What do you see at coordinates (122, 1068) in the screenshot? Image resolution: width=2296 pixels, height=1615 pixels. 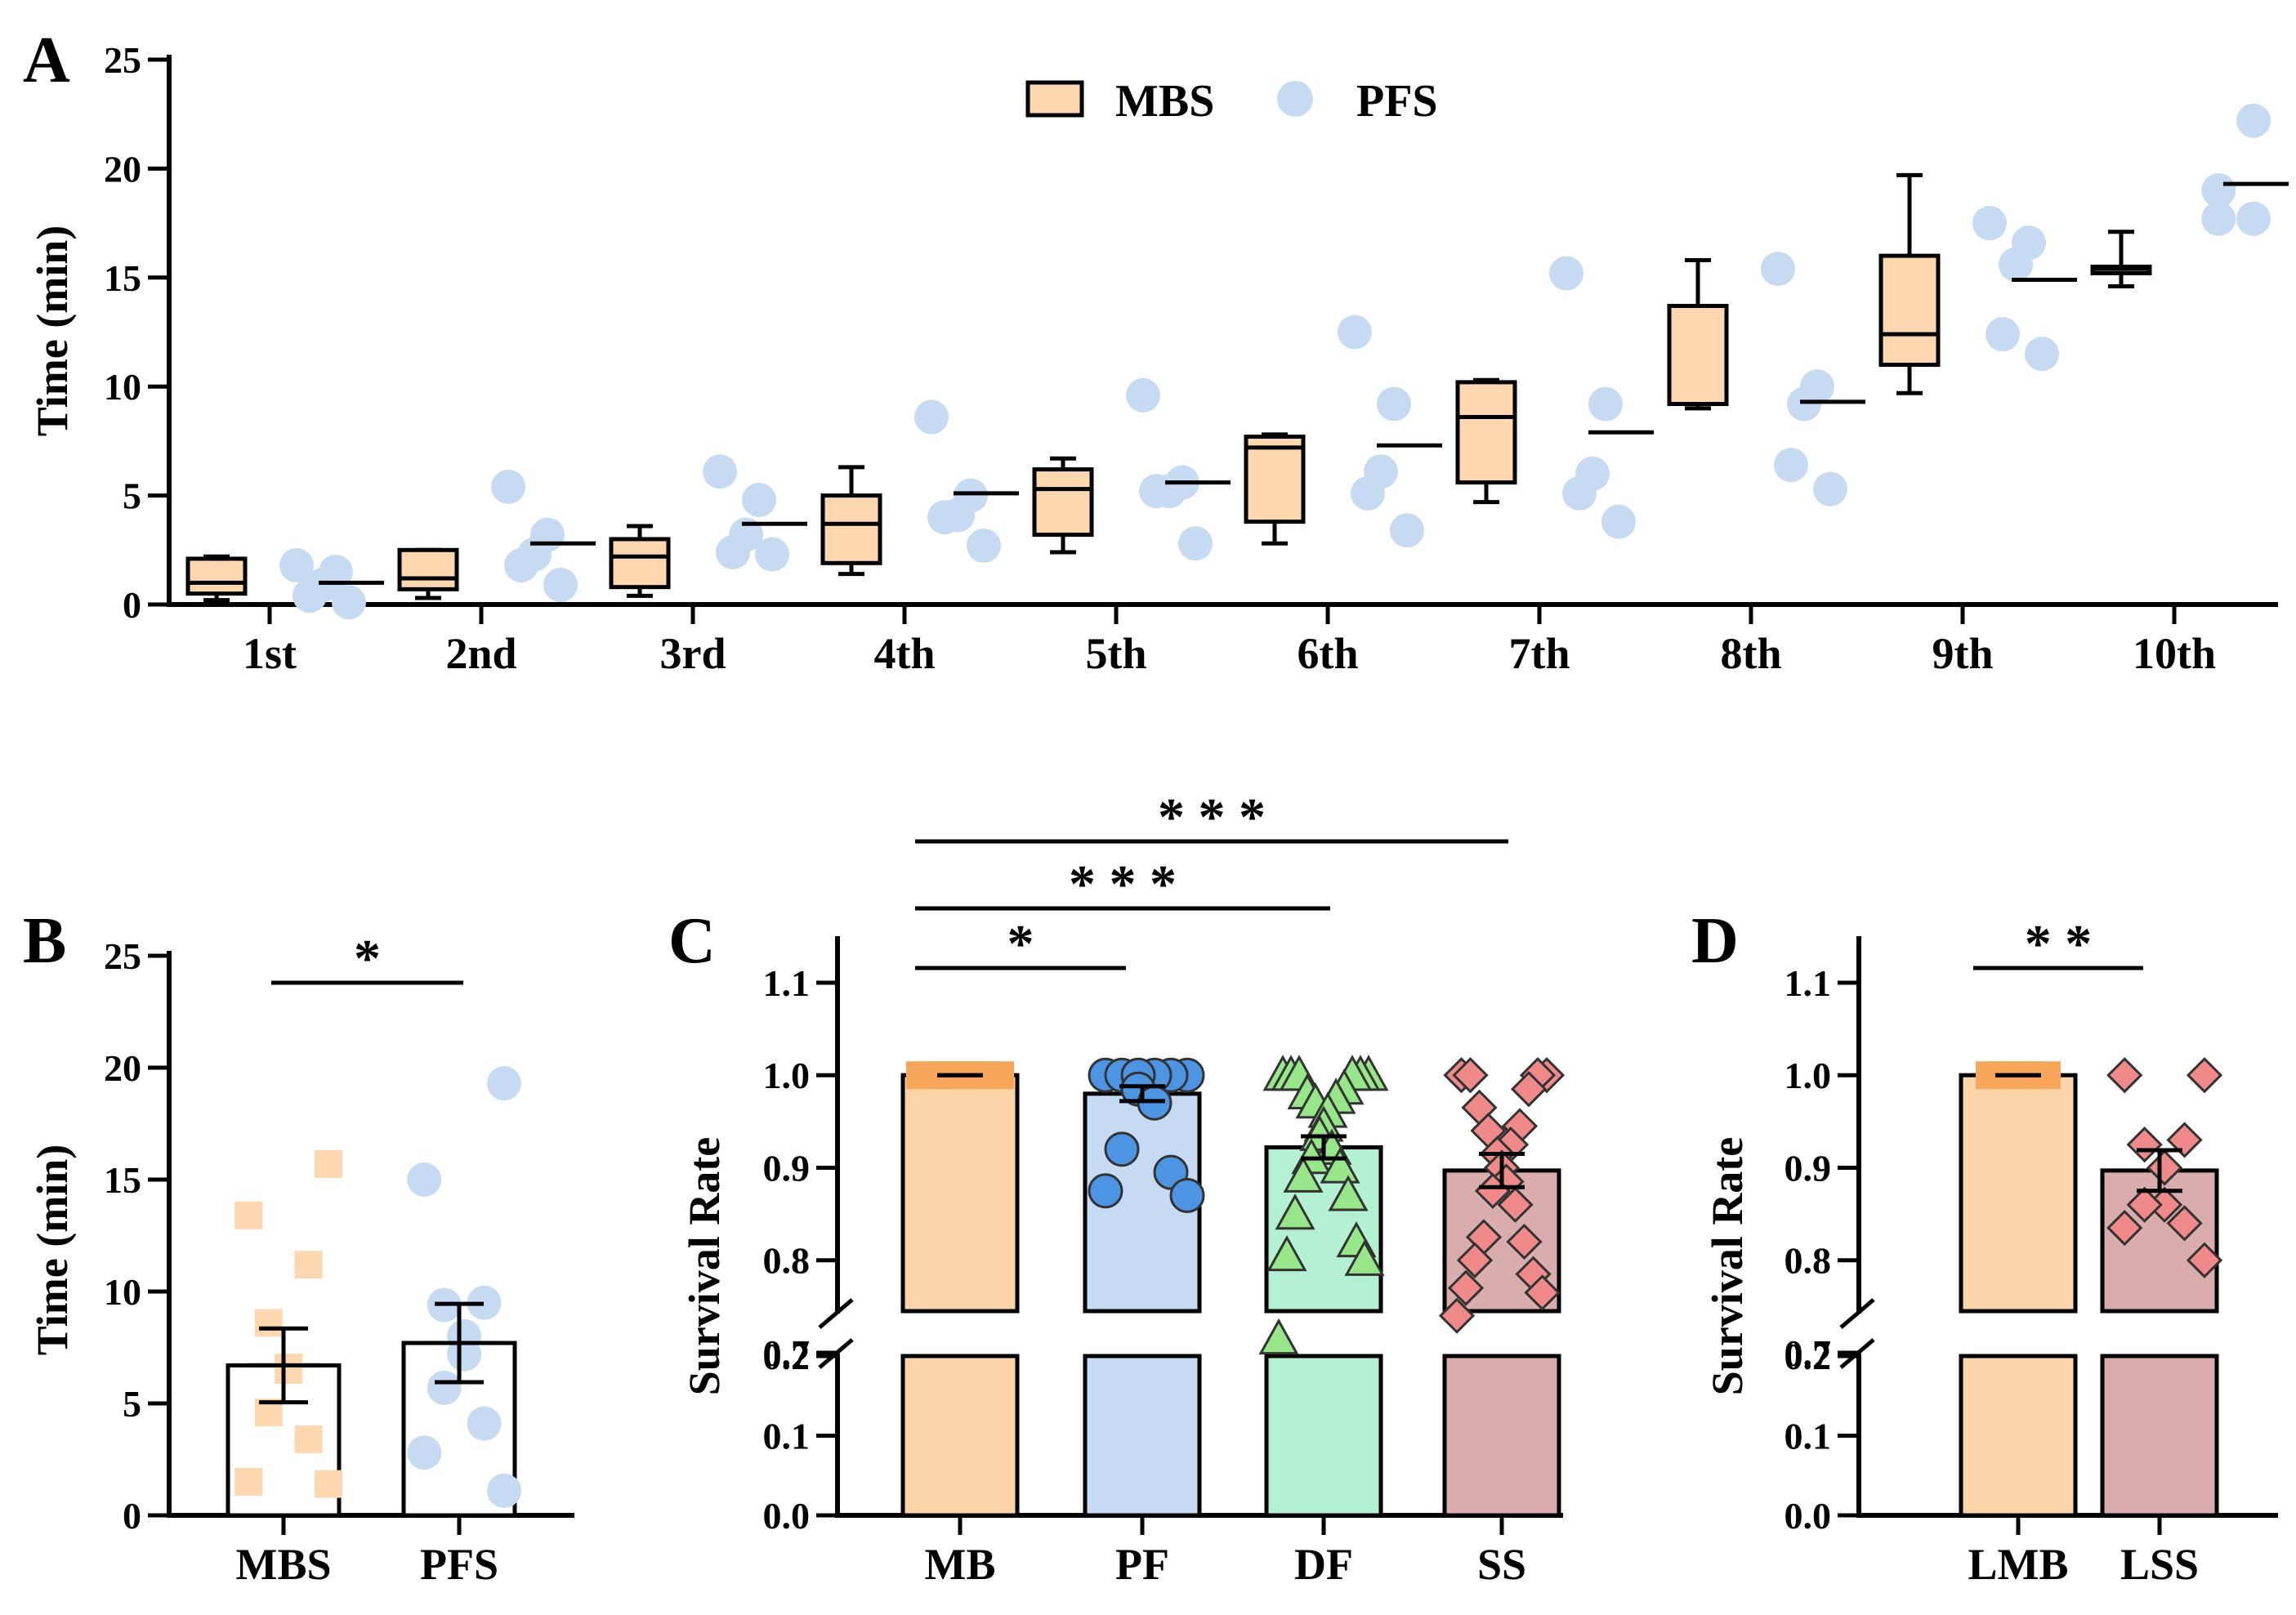 I see `panel-b-y-tick-label: 20` at bounding box center [122, 1068].